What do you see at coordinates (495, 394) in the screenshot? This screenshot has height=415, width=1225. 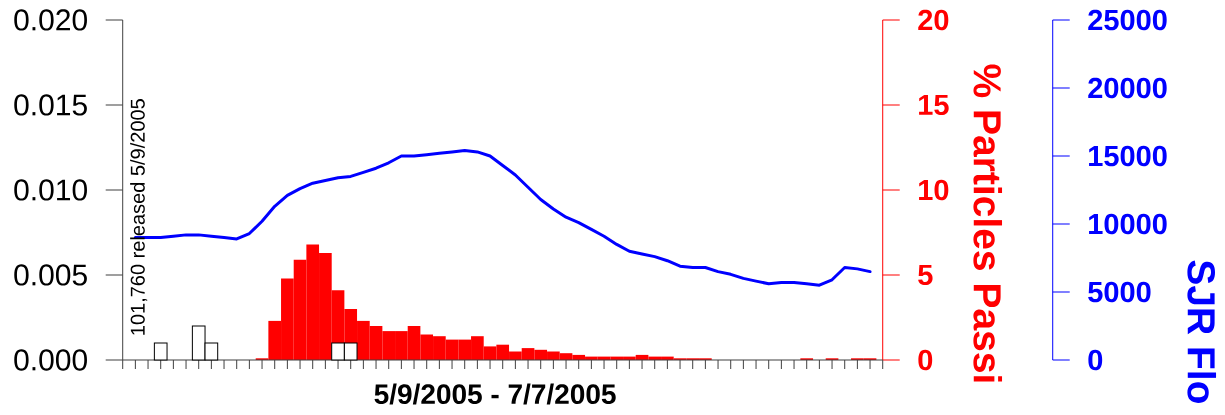 I see `x-axis-title: 5/9/2005 - 7/7/2005` at bounding box center [495, 394].